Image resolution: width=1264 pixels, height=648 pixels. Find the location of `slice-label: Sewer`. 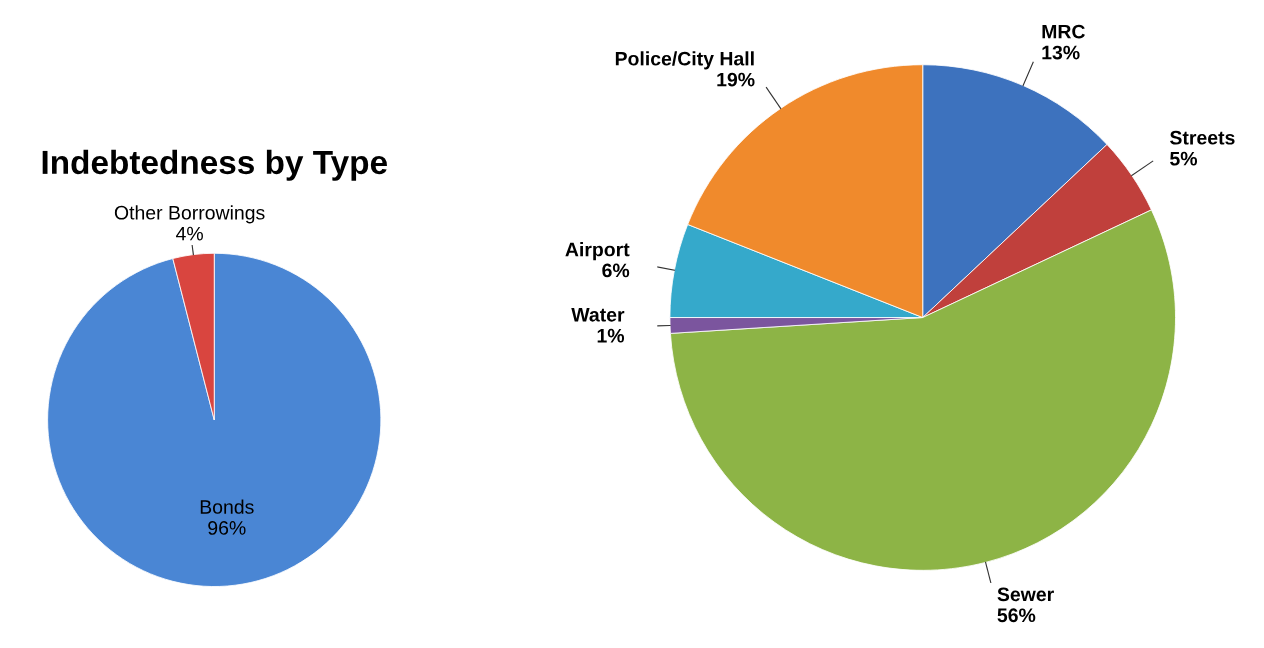

slice-label: Sewer is located at coordinates (1025, 594).